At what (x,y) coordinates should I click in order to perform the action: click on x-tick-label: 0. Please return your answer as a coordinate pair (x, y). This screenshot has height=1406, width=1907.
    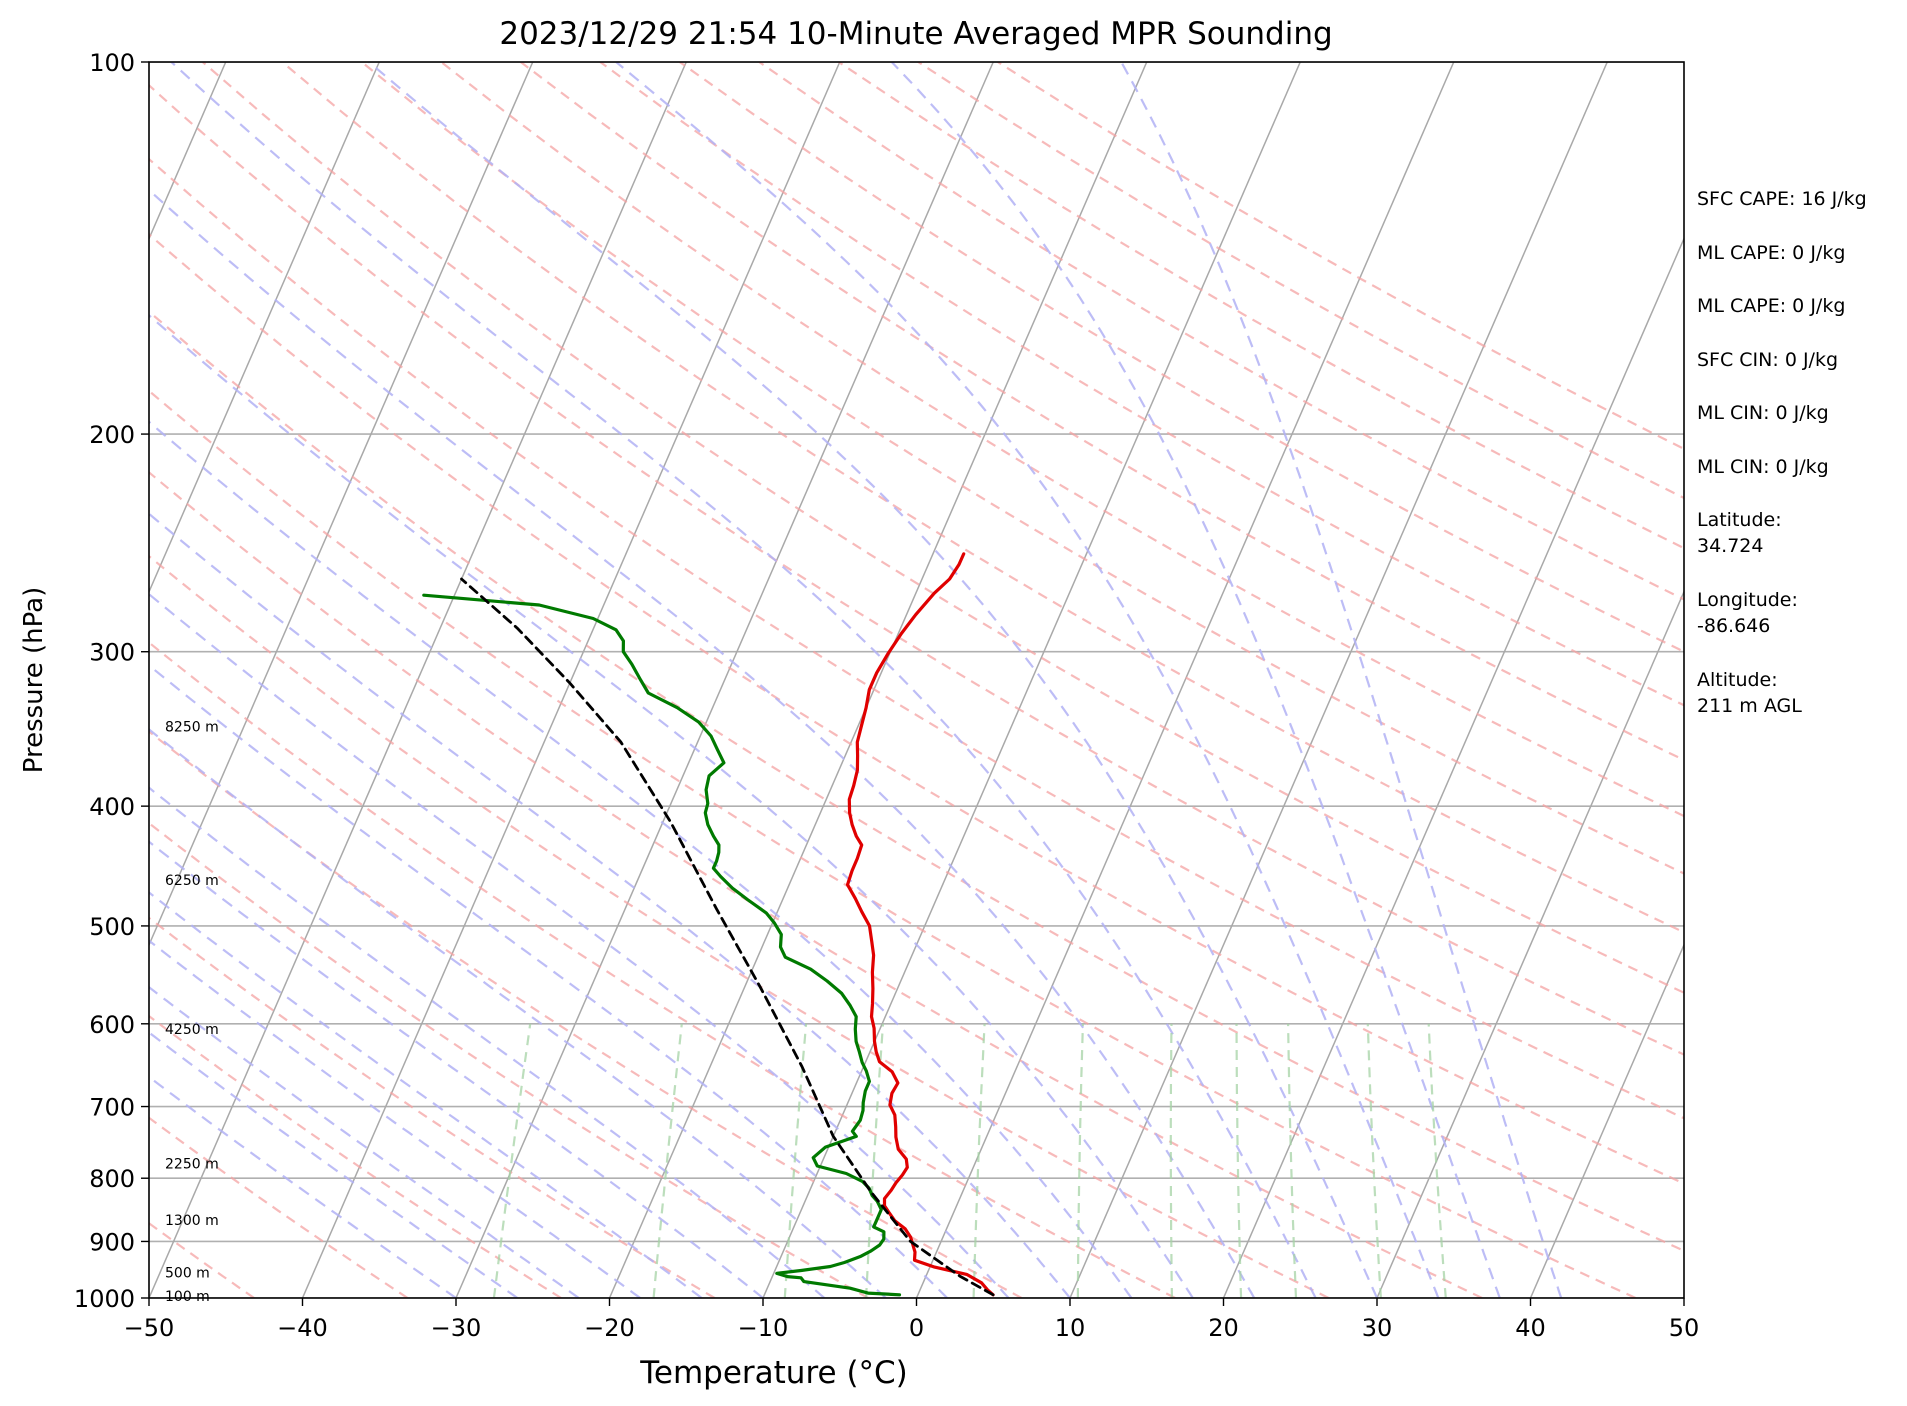
    Looking at the image, I should click on (916, 1328).